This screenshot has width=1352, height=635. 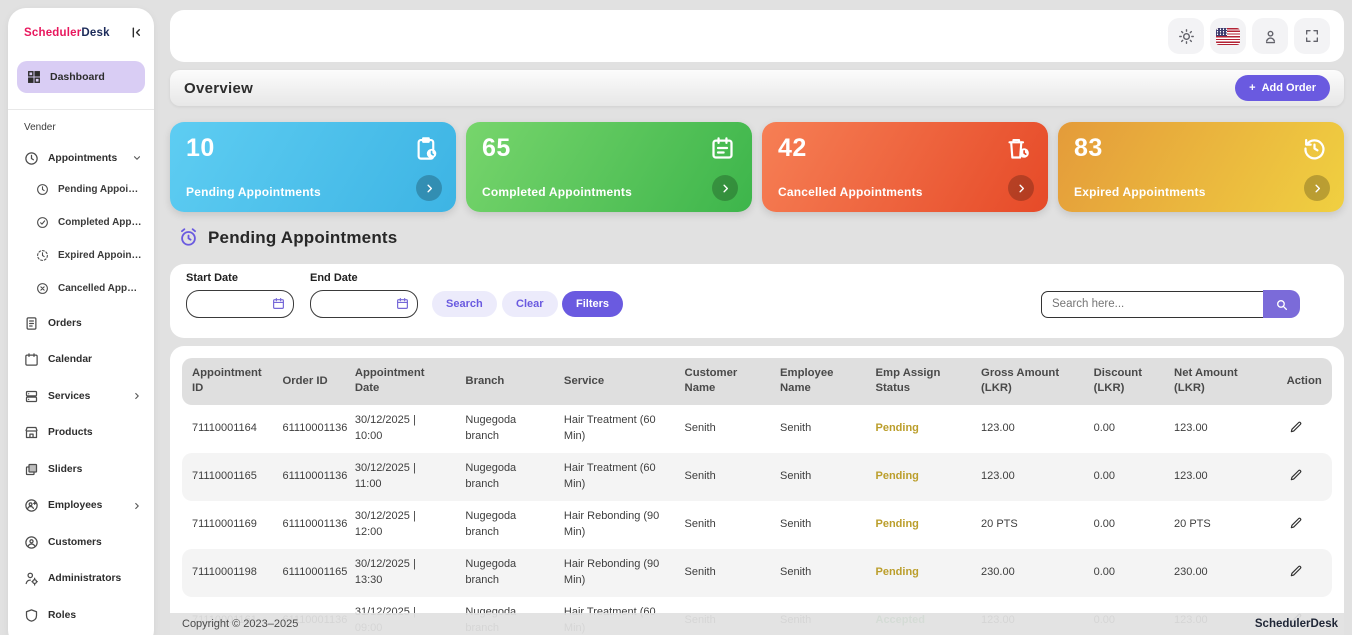 I want to click on language-selector-button, so click(x=1228, y=36).